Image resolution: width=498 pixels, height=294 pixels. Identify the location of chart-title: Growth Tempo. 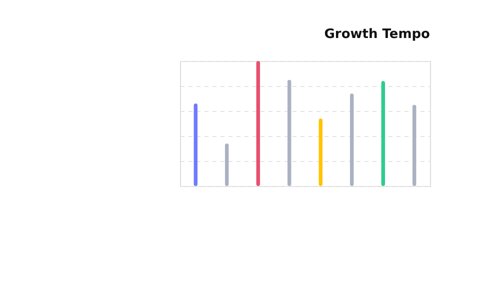
(377, 34).